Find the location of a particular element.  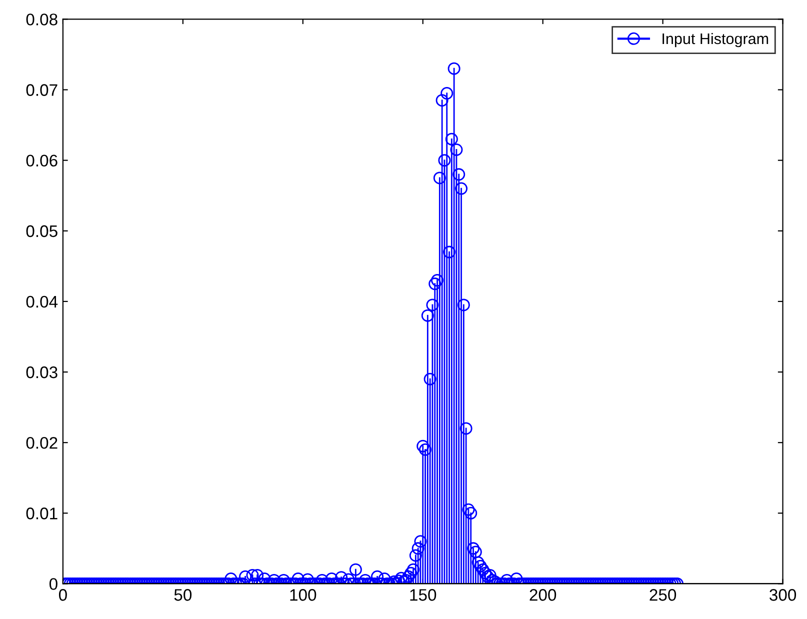

x-tick-label: 0 is located at coordinates (62, 595).